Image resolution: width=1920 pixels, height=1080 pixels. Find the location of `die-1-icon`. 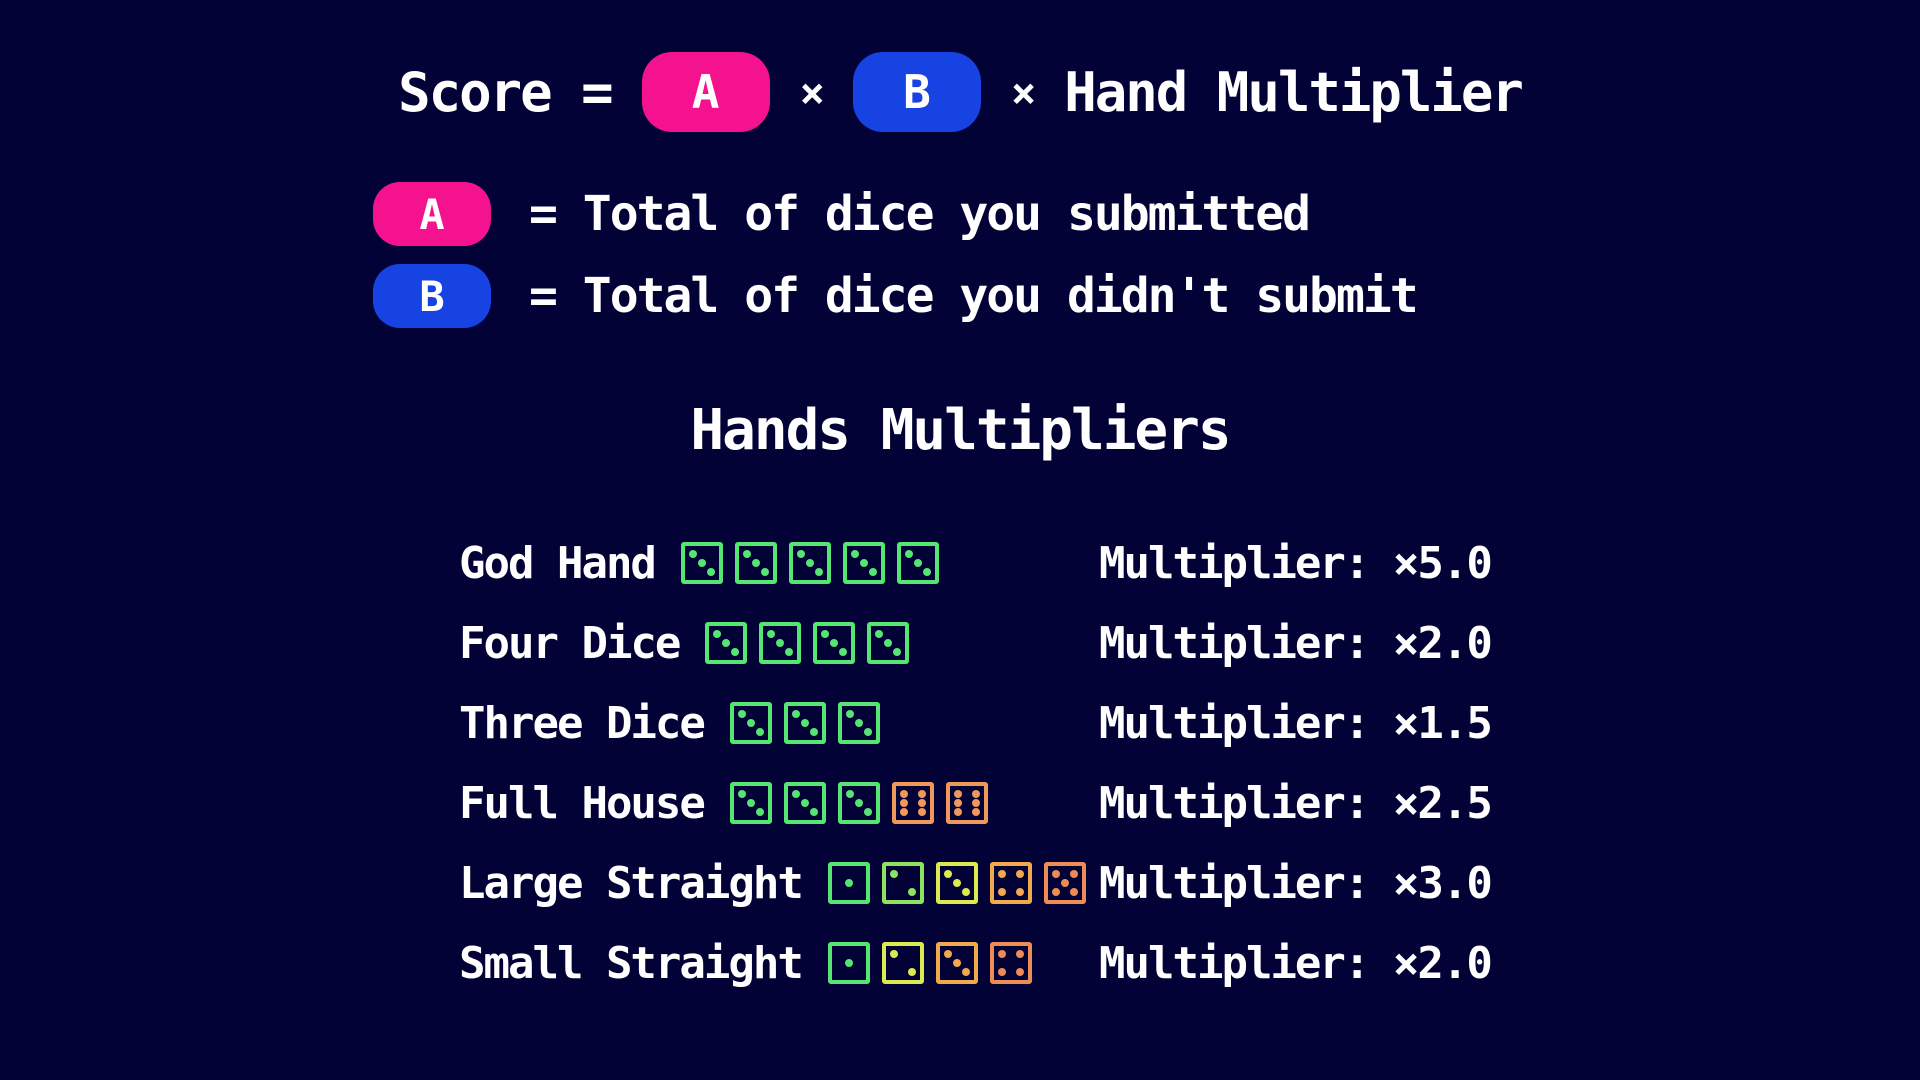

die-1-icon is located at coordinates (848, 963).